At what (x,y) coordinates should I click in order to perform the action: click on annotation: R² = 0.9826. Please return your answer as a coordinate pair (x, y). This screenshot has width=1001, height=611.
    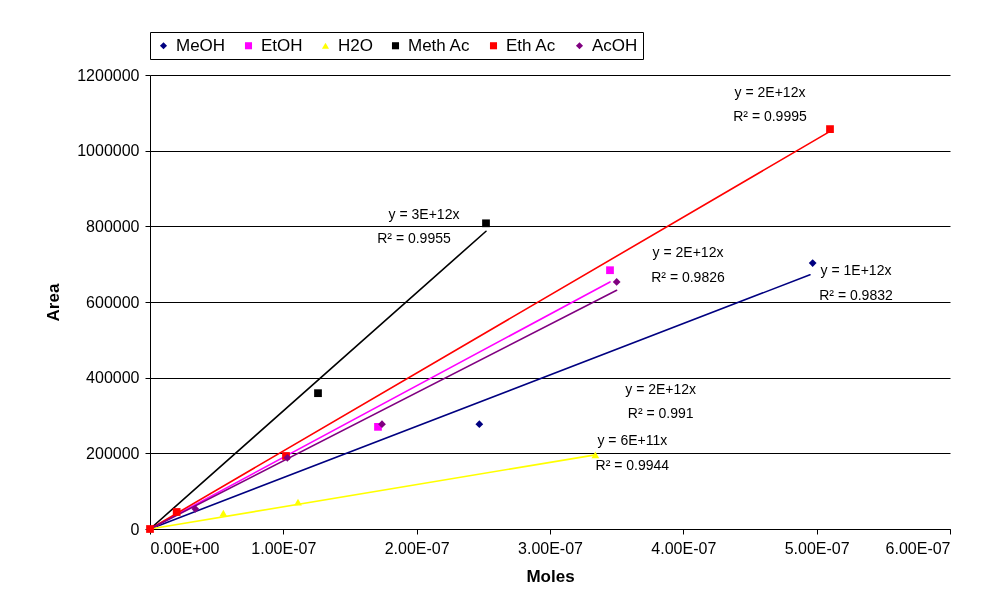
    Looking at the image, I should click on (688, 276).